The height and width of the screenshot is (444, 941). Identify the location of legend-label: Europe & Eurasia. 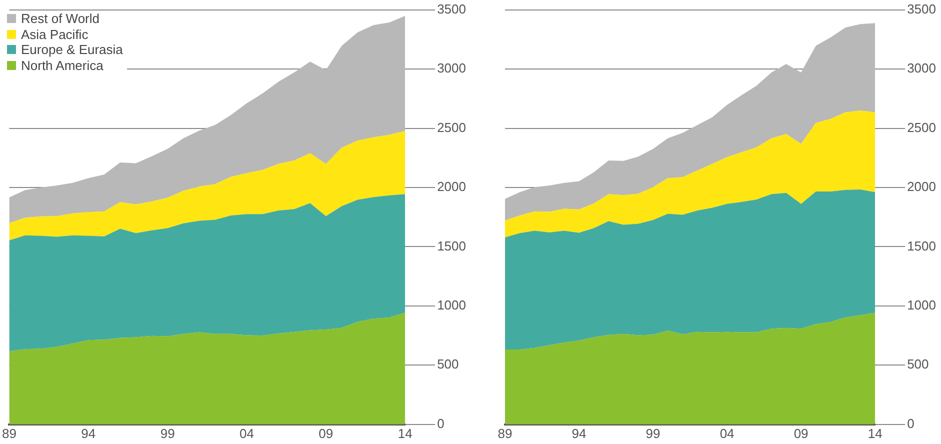
(72, 50).